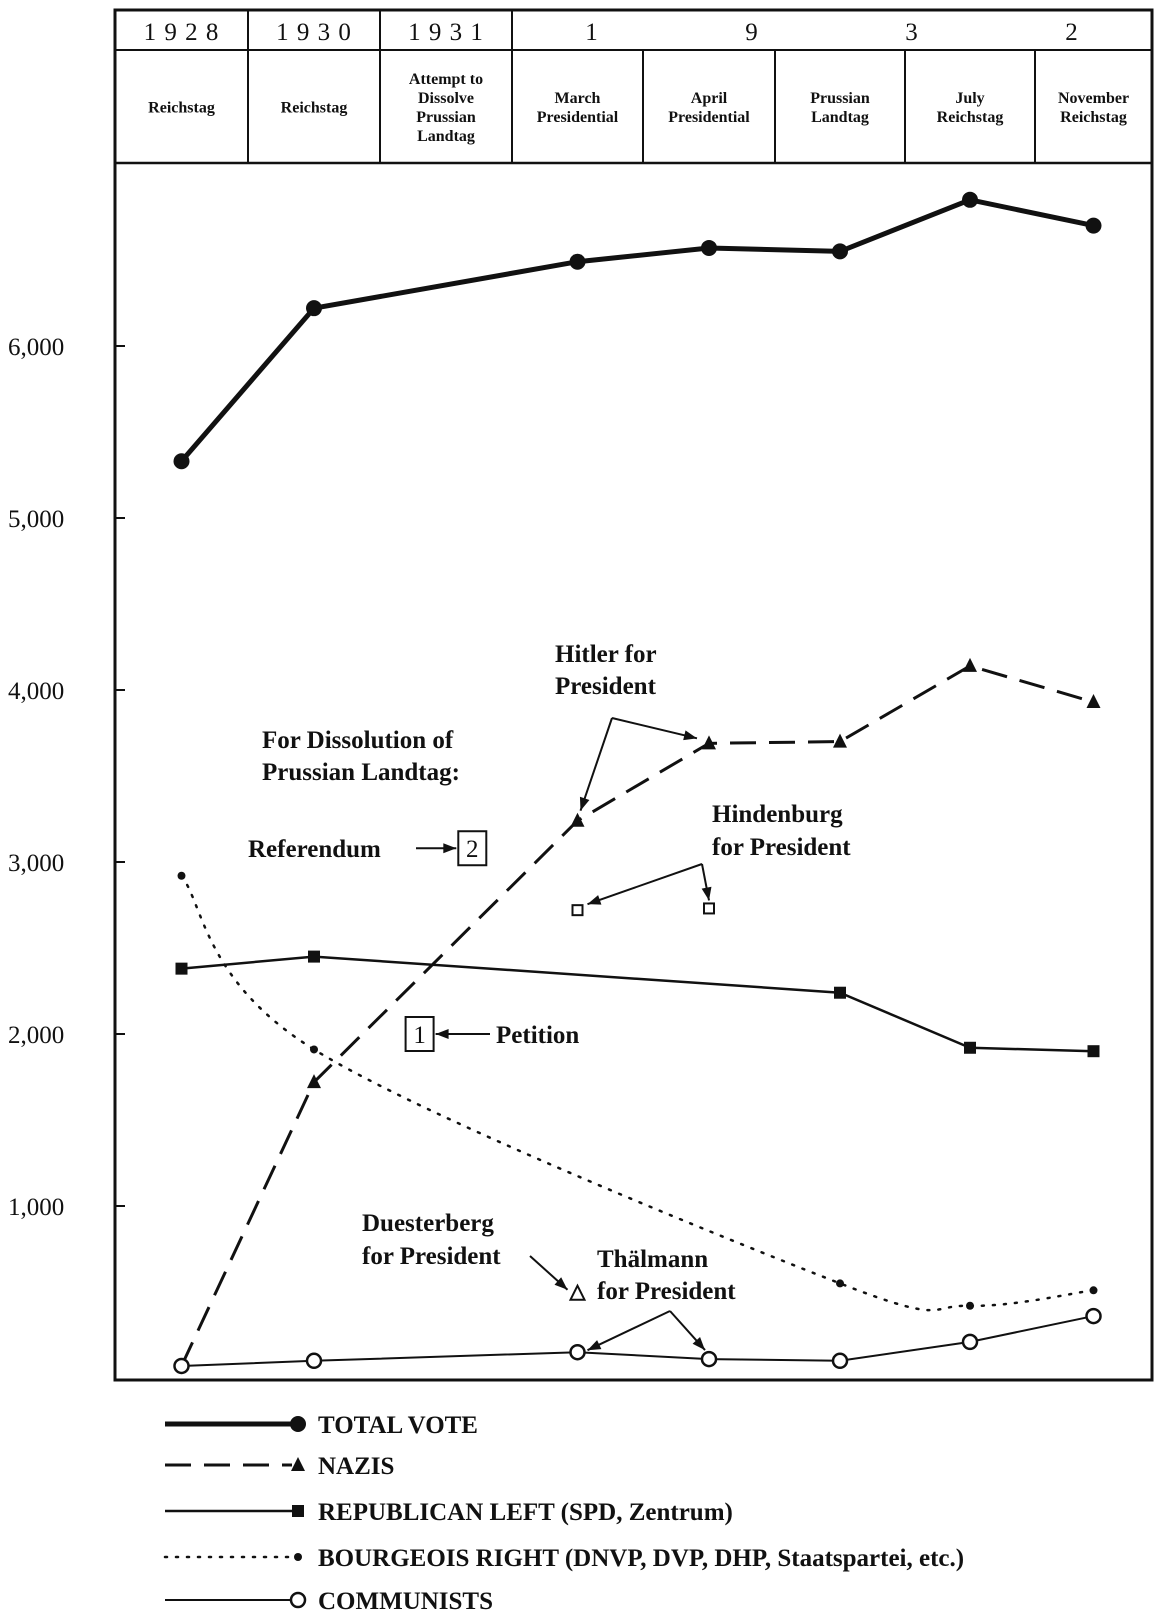 Image resolution: width=1164 pixels, height=1617 pixels. What do you see at coordinates (637, 330) in the screenshot?
I see `series-line` at bounding box center [637, 330].